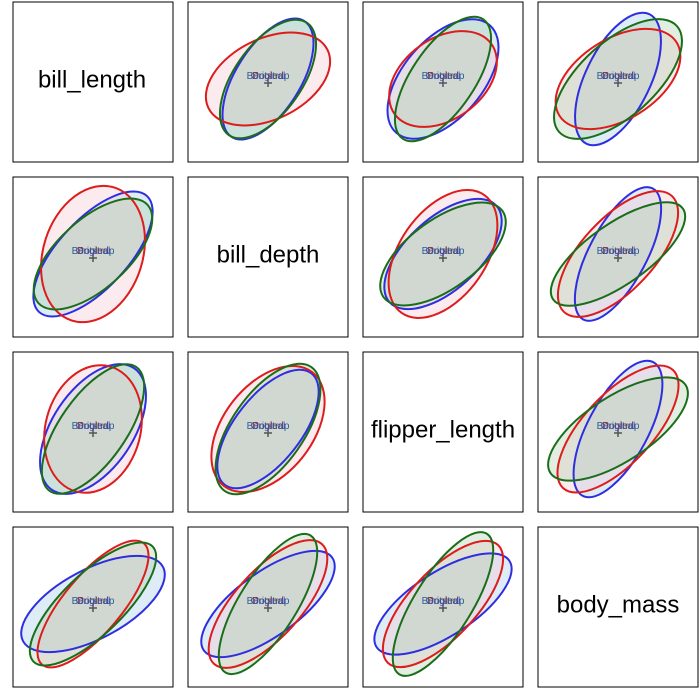 The width and height of the screenshot is (700, 700). I want to click on ellipse-outline-original-r4-c1, so click(93, 604).